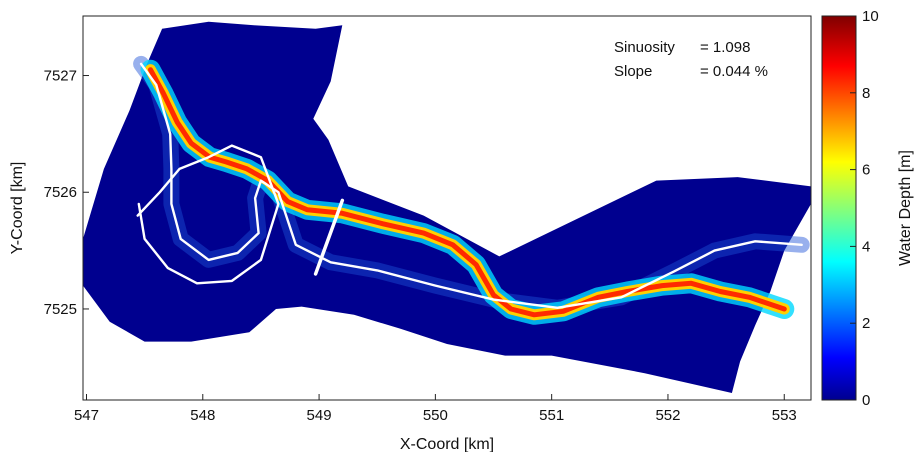  Describe the element at coordinates (60, 309) in the screenshot. I see `y-tick-label: 7525` at that location.